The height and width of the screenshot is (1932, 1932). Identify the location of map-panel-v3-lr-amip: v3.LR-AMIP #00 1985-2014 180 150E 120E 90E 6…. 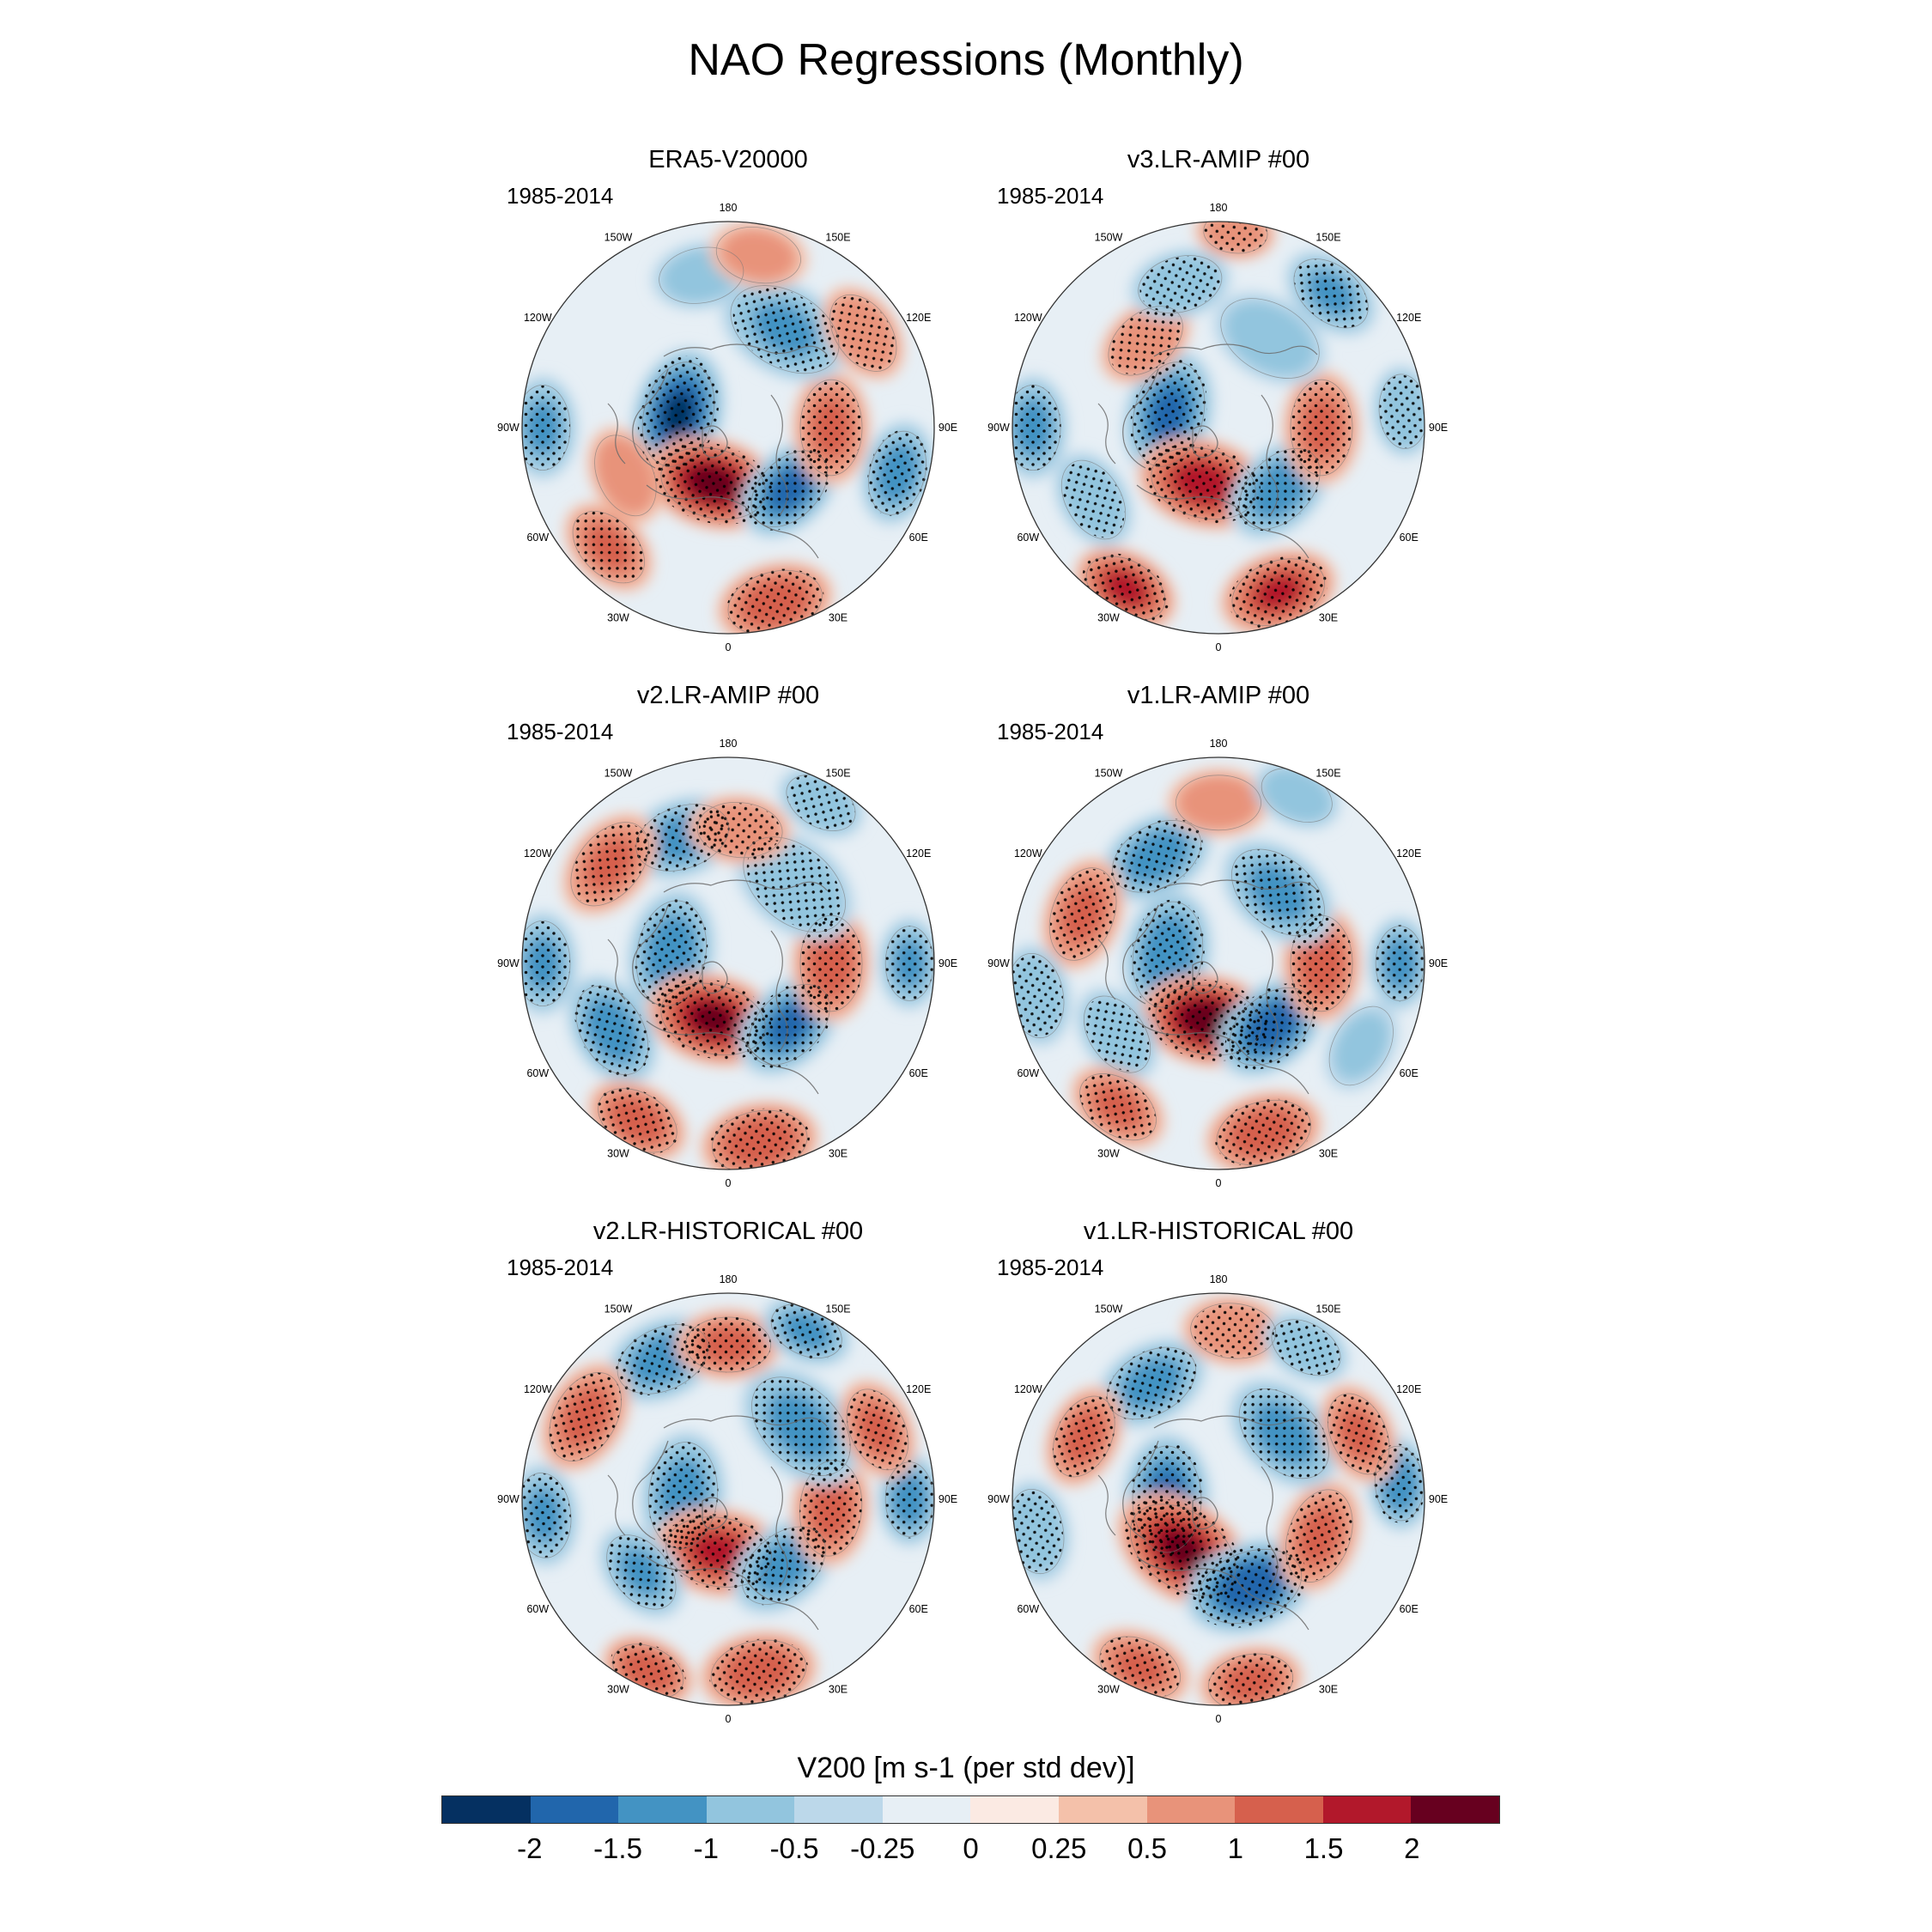
(1218, 403).